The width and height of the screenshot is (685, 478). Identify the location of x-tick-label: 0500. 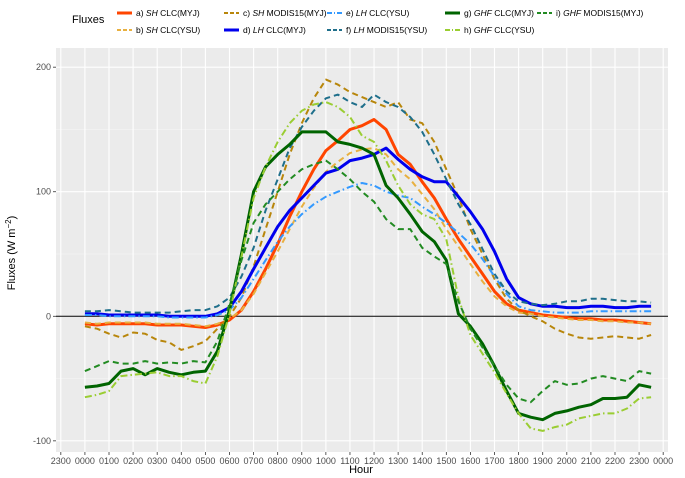
(205, 461).